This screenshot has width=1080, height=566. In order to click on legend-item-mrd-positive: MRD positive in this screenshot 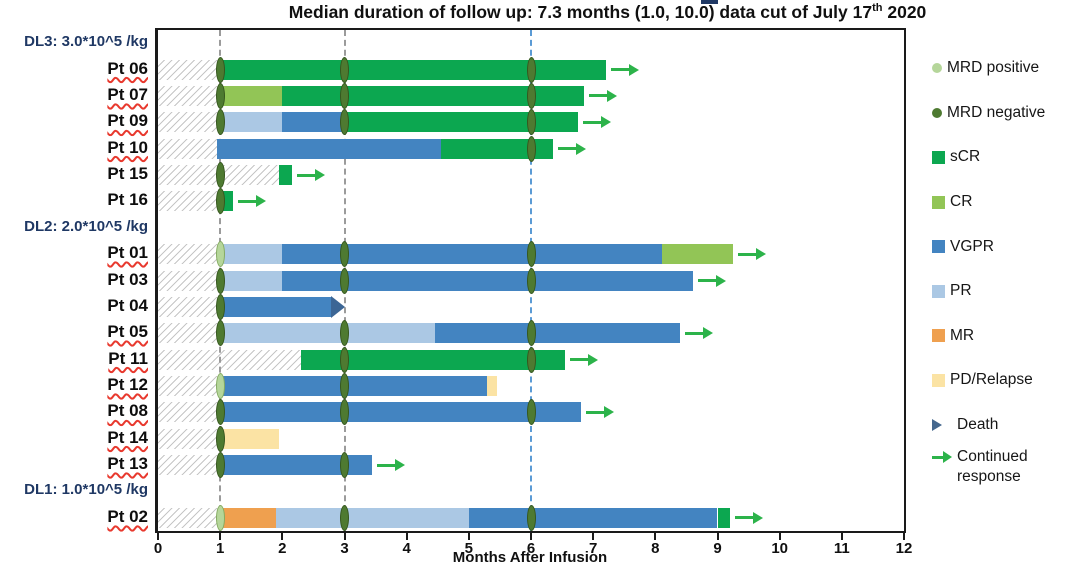, I will do `click(1006, 68)`.